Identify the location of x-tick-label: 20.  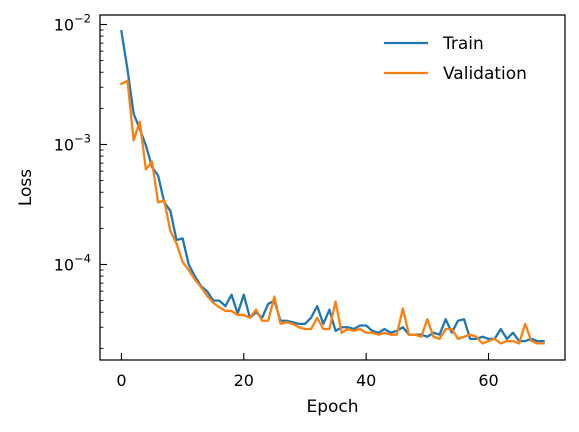
(244, 380).